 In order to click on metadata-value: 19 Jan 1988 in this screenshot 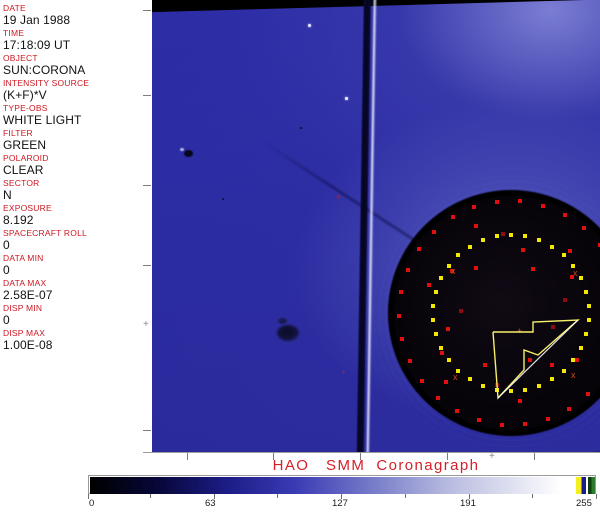, I will do `click(37, 20)`.